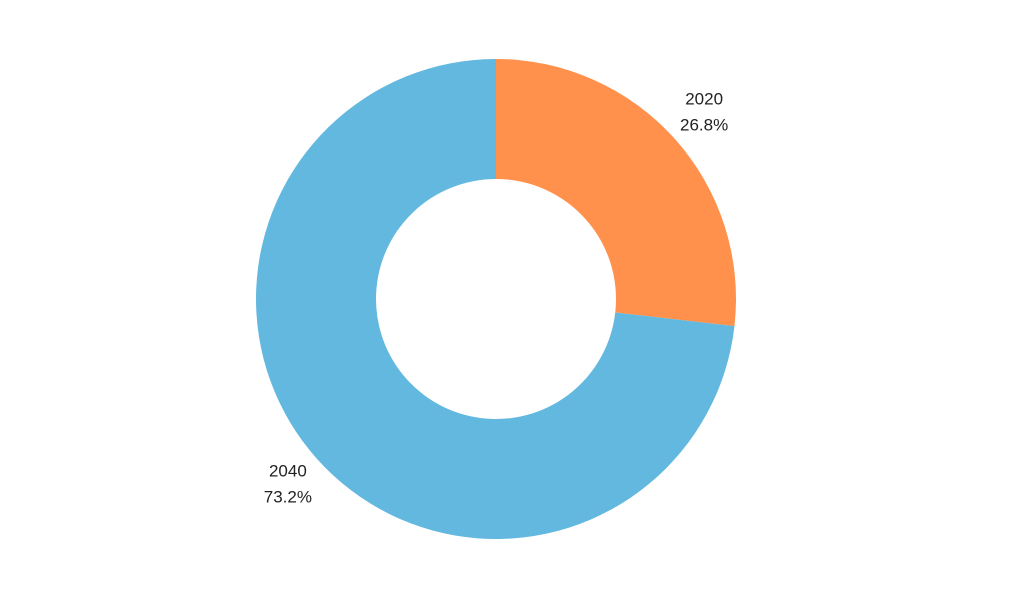  I want to click on slice-label: 2020, so click(704, 99).